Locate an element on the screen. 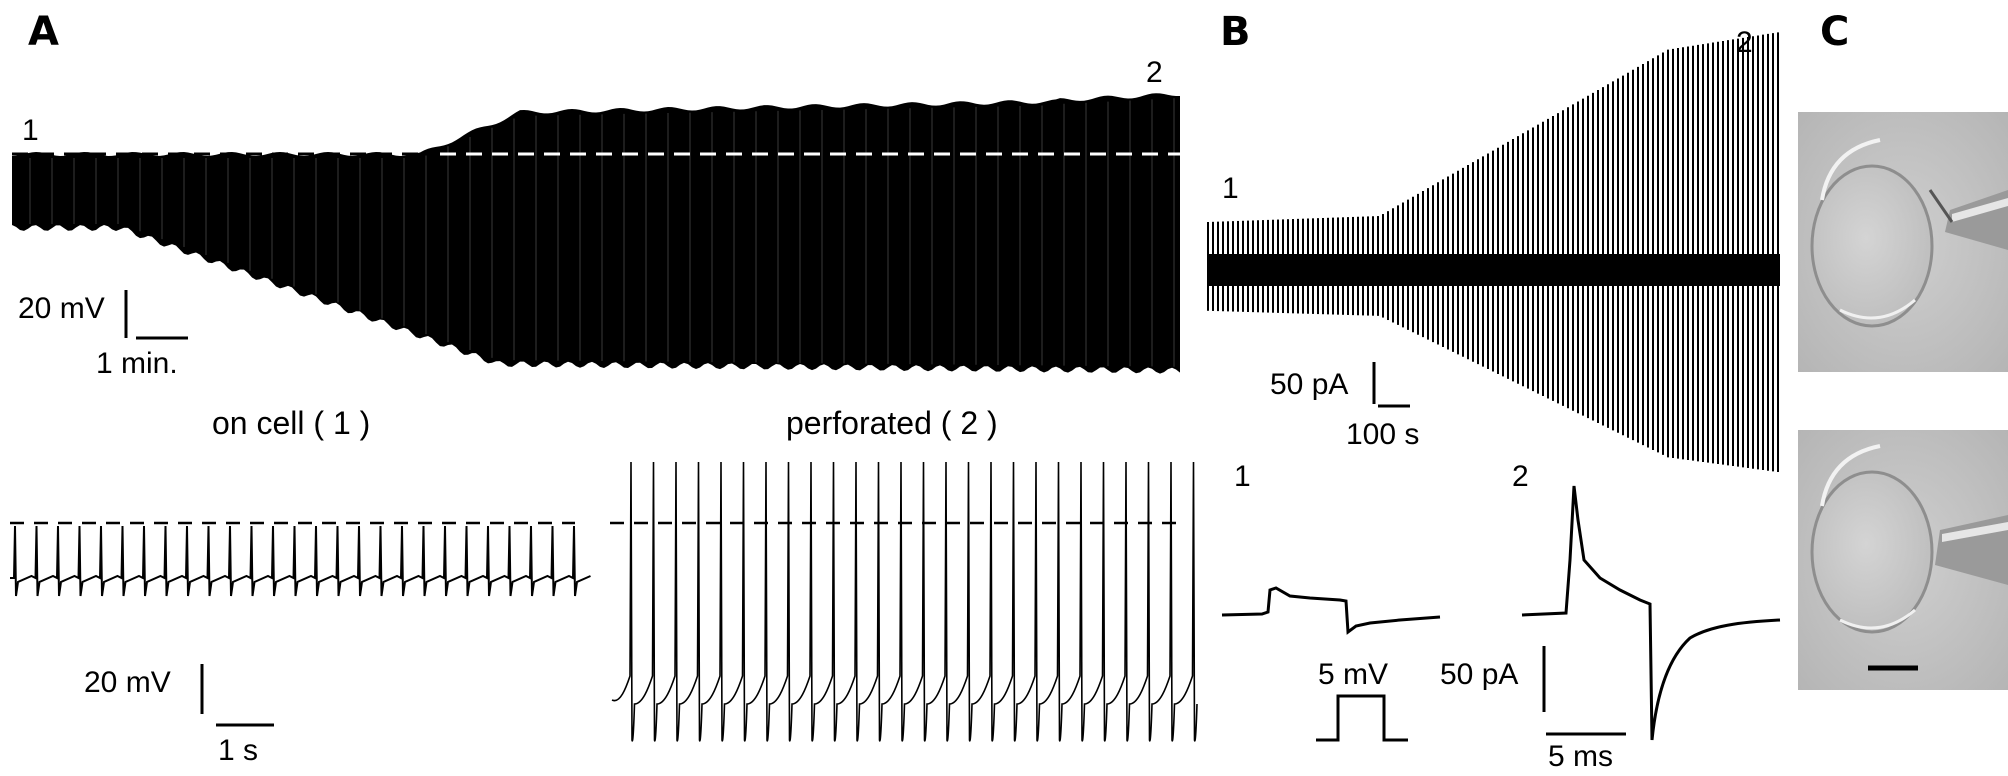 The width and height of the screenshot is (2008, 776). on-cell-trace is located at coordinates (300, 561).